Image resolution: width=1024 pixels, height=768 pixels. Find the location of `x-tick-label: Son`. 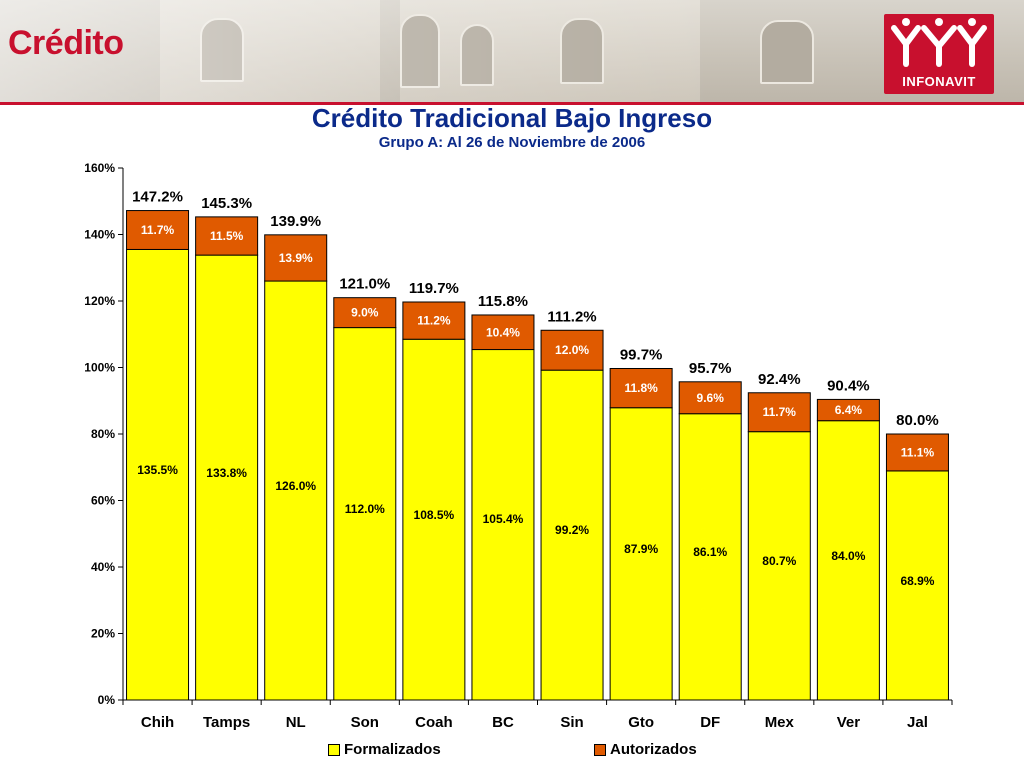

x-tick-label: Son is located at coordinates (365, 722).